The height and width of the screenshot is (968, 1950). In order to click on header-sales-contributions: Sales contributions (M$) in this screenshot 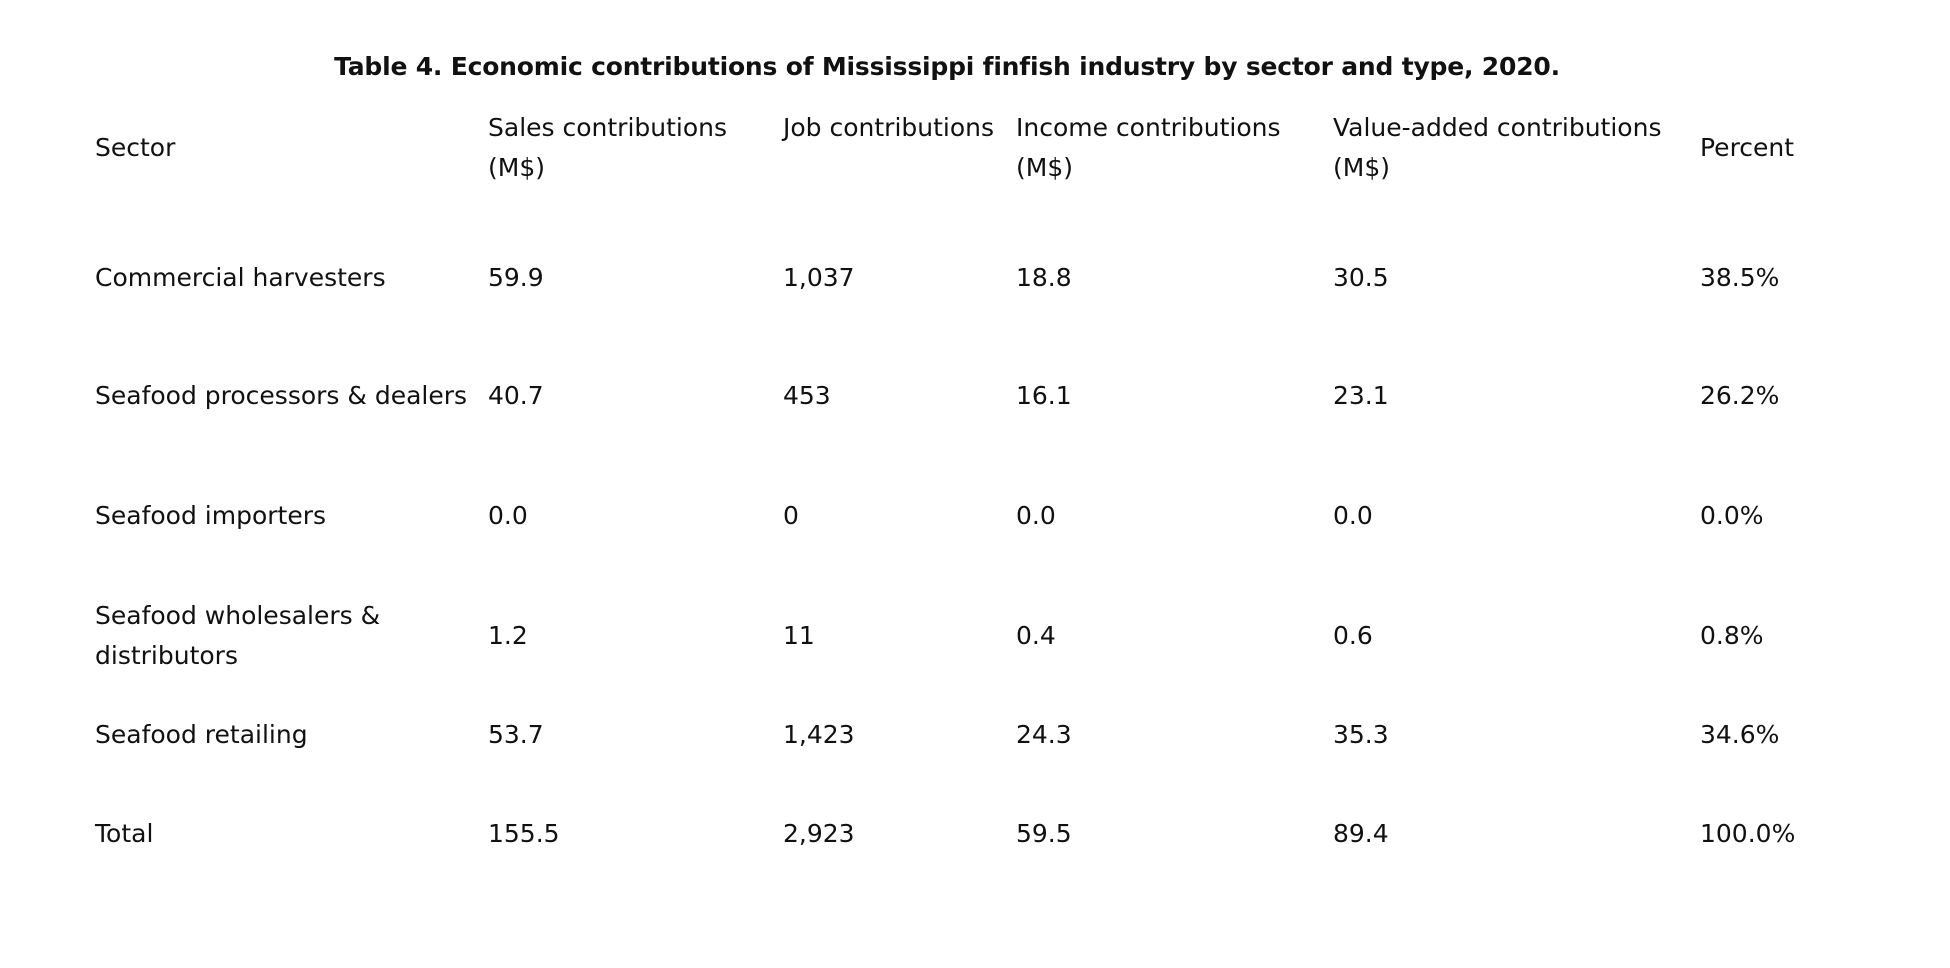, I will do `click(608, 147)`.